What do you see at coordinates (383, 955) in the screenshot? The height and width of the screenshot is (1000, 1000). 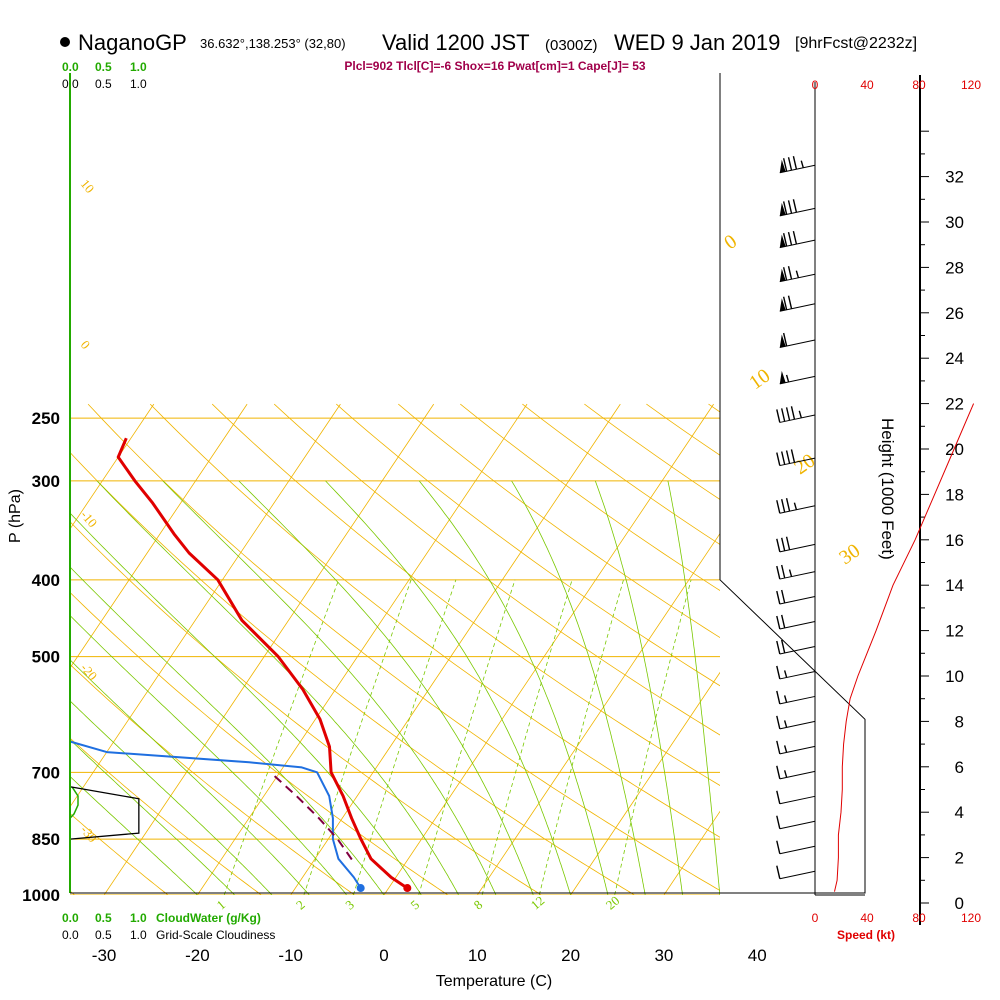 I see `temperature-tick-label: 0` at bounding box center [383, 955].